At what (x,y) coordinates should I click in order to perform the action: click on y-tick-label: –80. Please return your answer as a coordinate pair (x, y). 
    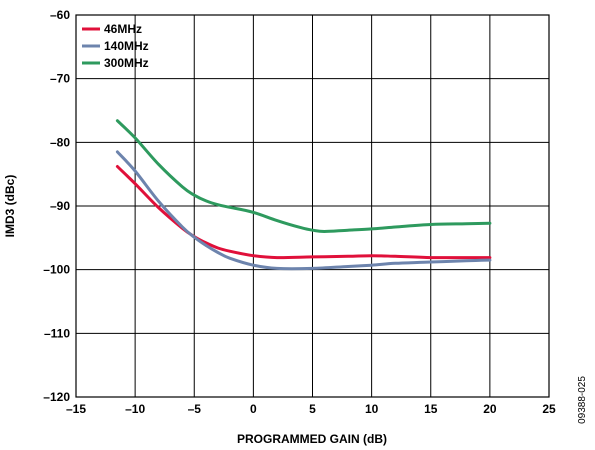
    Looking at the image, I should click on (60, 142).